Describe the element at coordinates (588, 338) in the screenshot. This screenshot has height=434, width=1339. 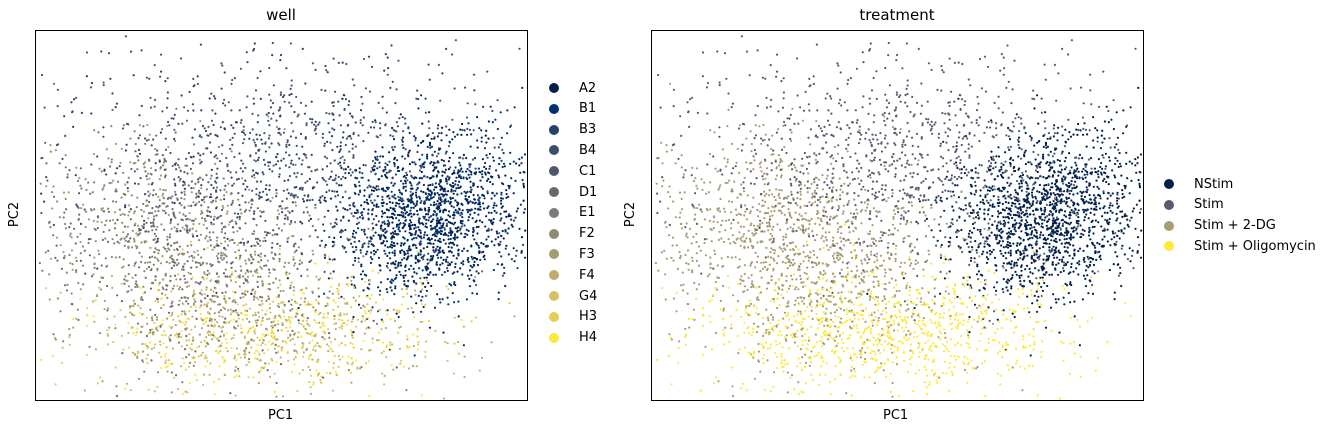
I see `legend-label: H4` at that location.